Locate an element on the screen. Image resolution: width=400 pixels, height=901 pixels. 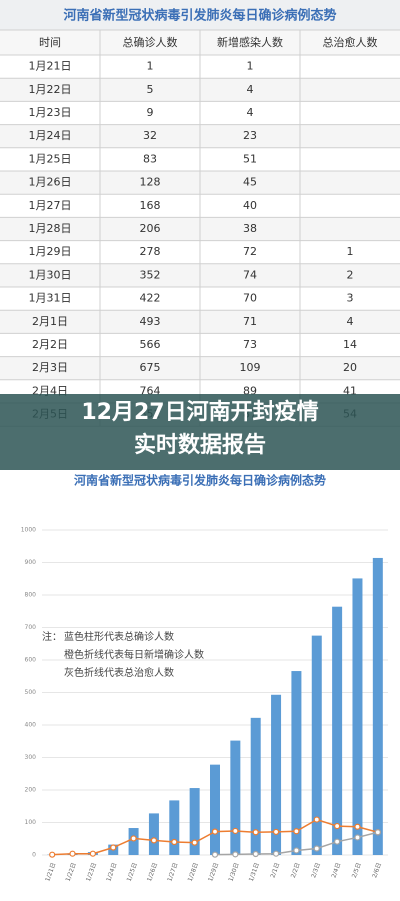
cell: 9 is located at coordinates (150, 112).